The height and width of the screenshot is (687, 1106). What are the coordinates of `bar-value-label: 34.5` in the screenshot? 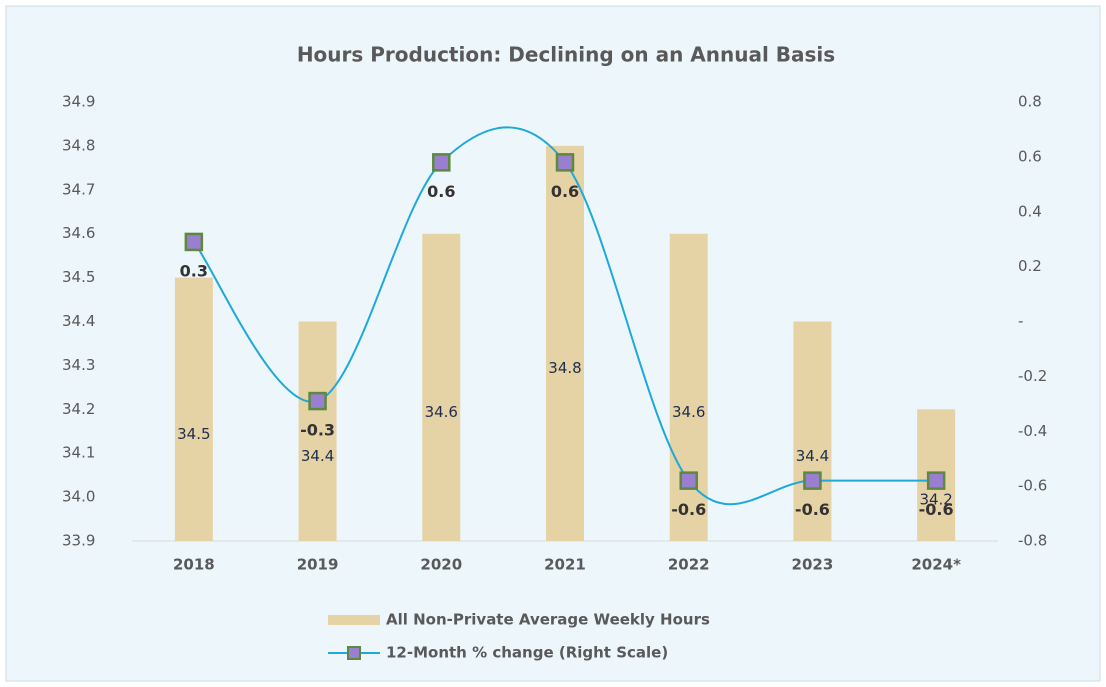 It's located at (193, 434).